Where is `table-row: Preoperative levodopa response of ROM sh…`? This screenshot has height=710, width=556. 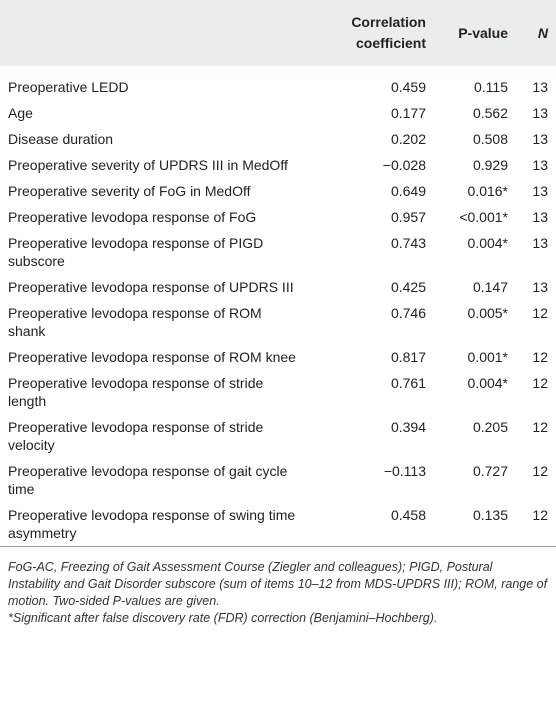
table-row: Preoperative levodopa response of ROM sh… is located at coordinates (278, 322).